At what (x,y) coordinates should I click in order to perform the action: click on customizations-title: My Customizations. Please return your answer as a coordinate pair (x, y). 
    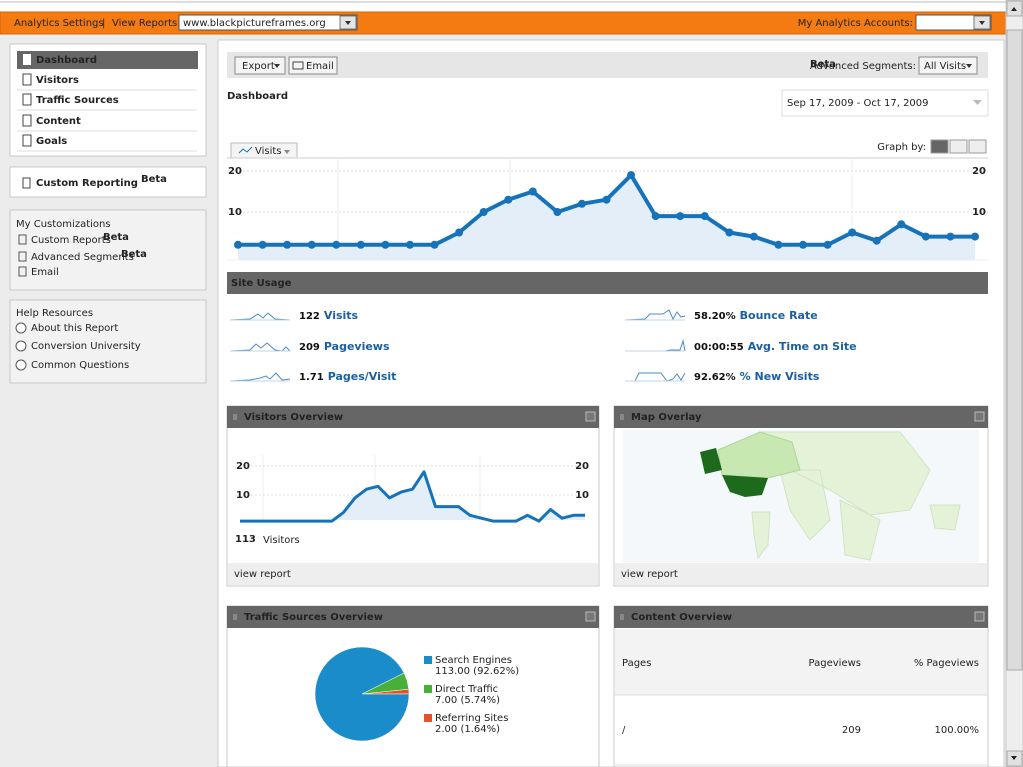
    Looking at the image, I should click on (63, 224).